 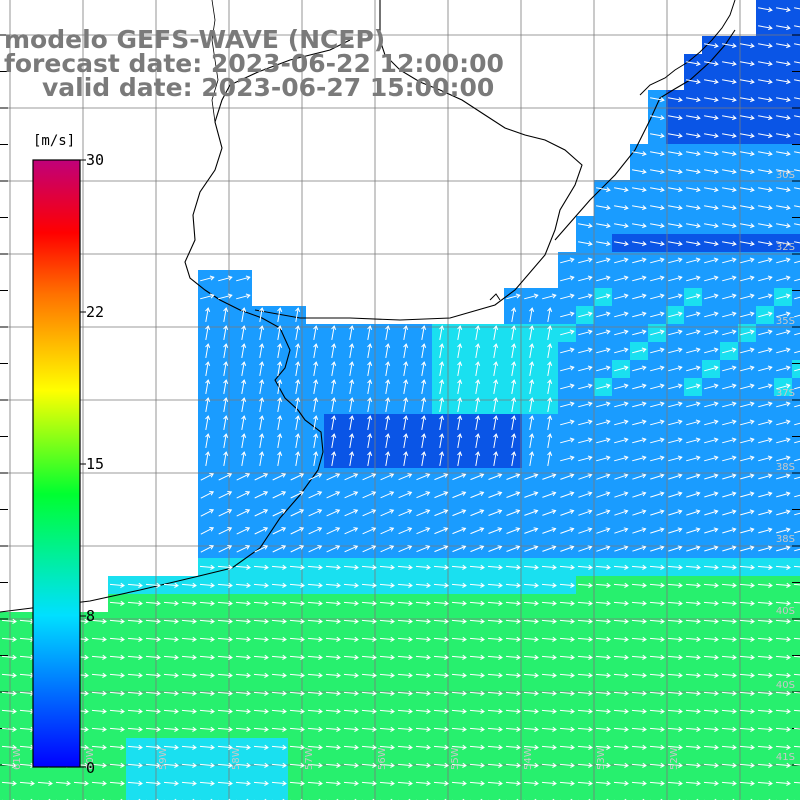 I want to click on valid-date: valid date: 2023-06-27 15:00:00, so click(x=268, y=87).